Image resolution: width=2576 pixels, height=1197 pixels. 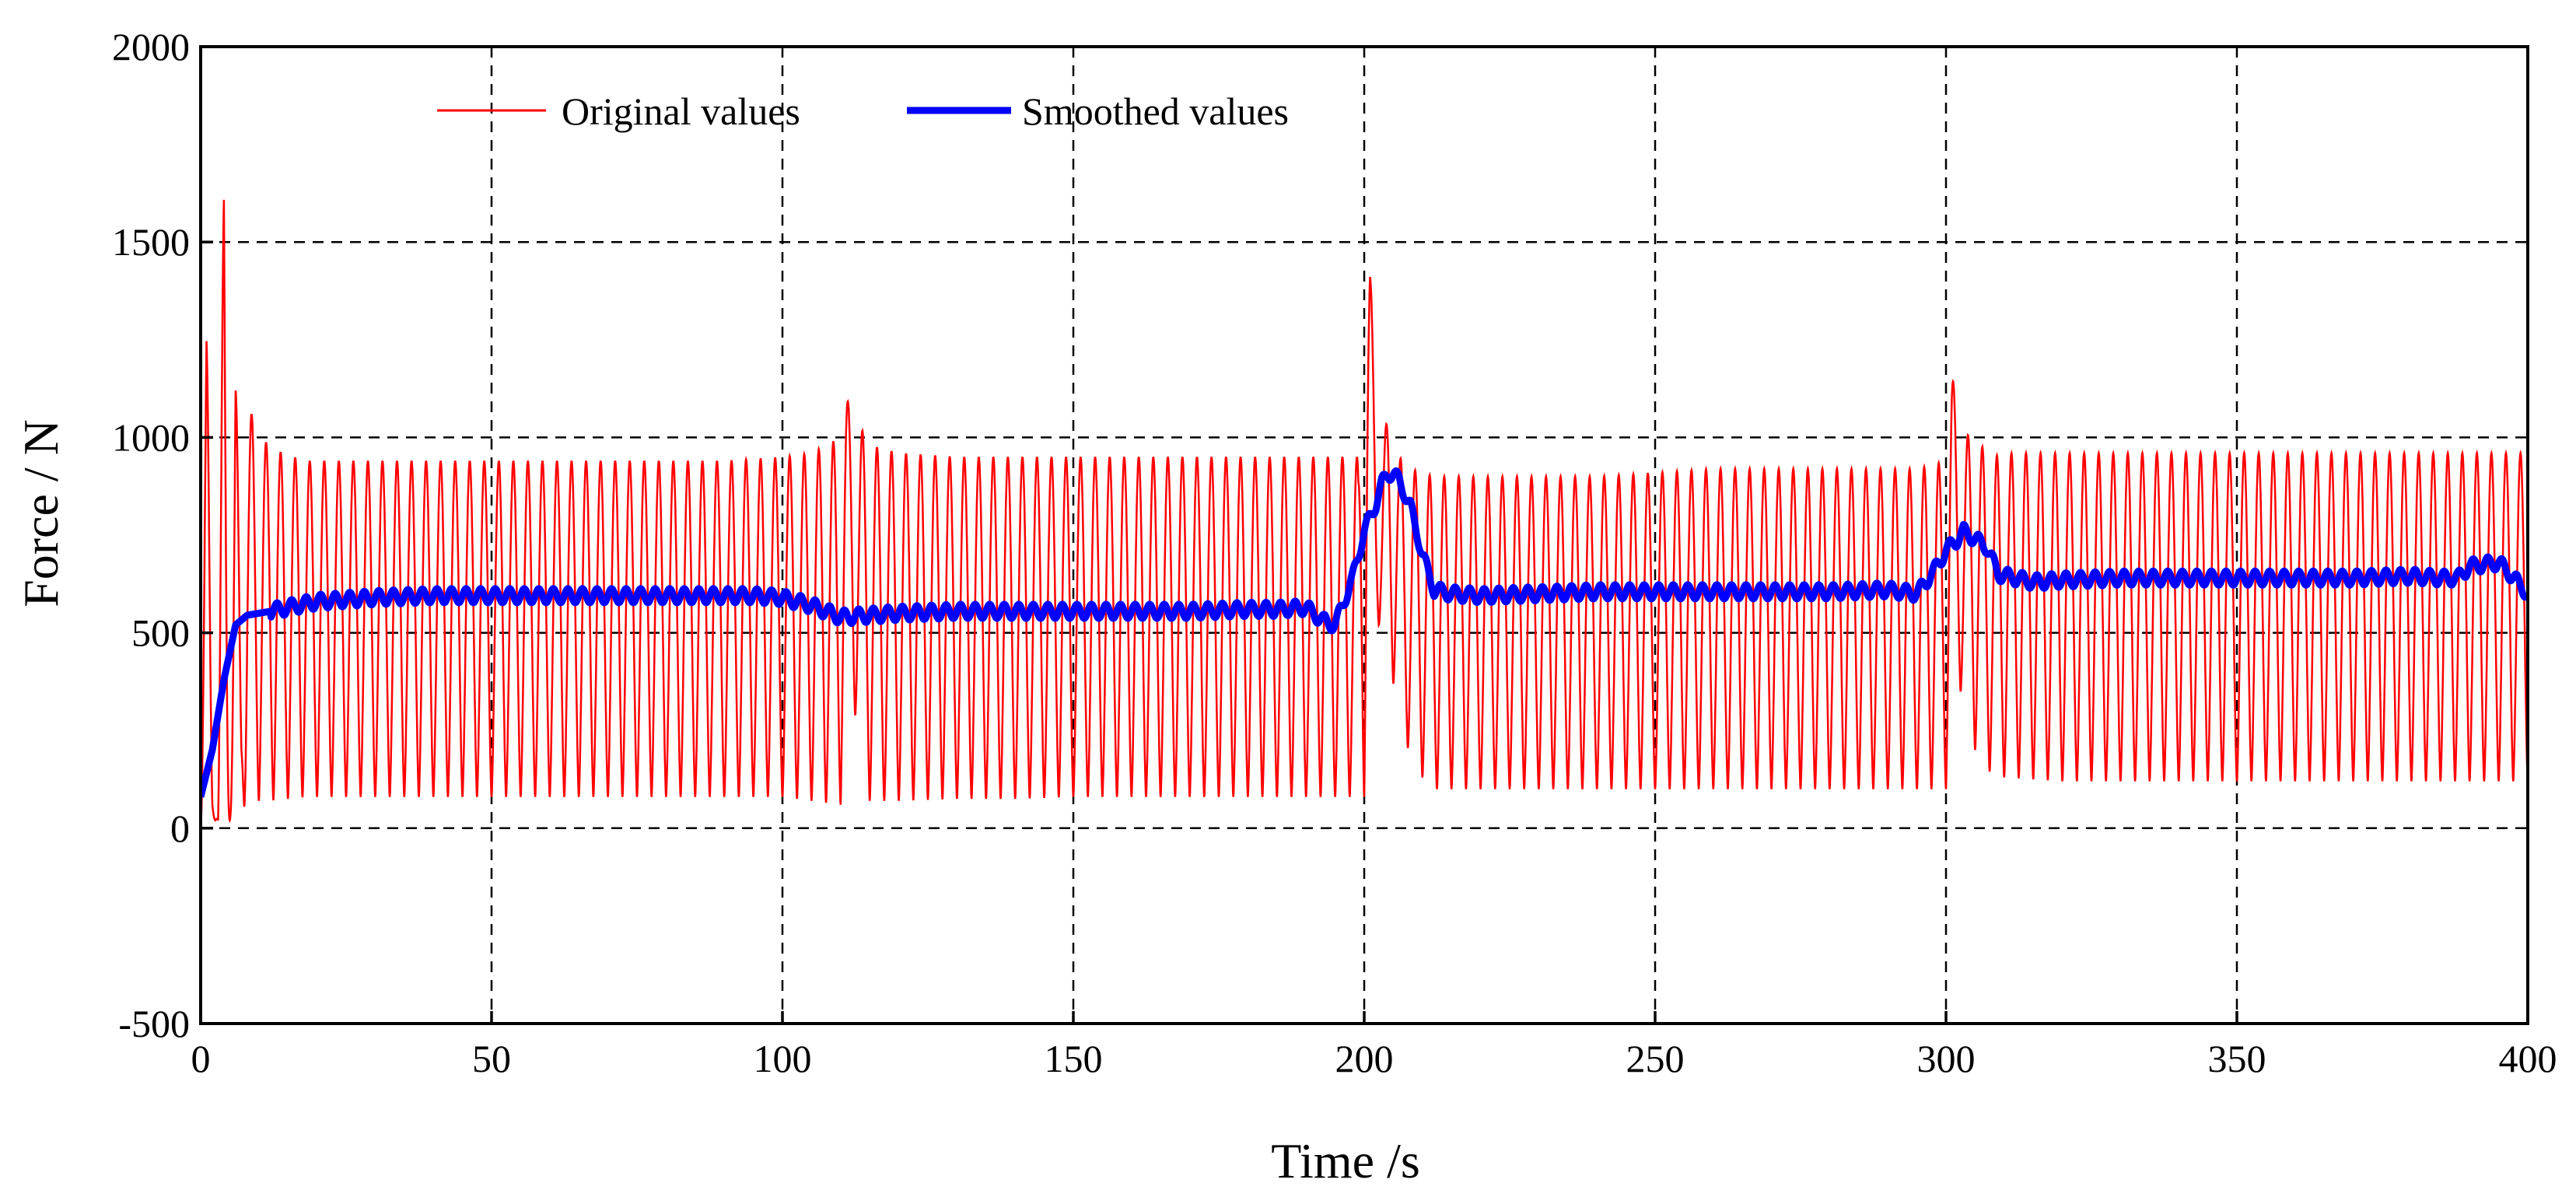 I want to click on x-tick-label: 350, so click(x=2237, y=1059).